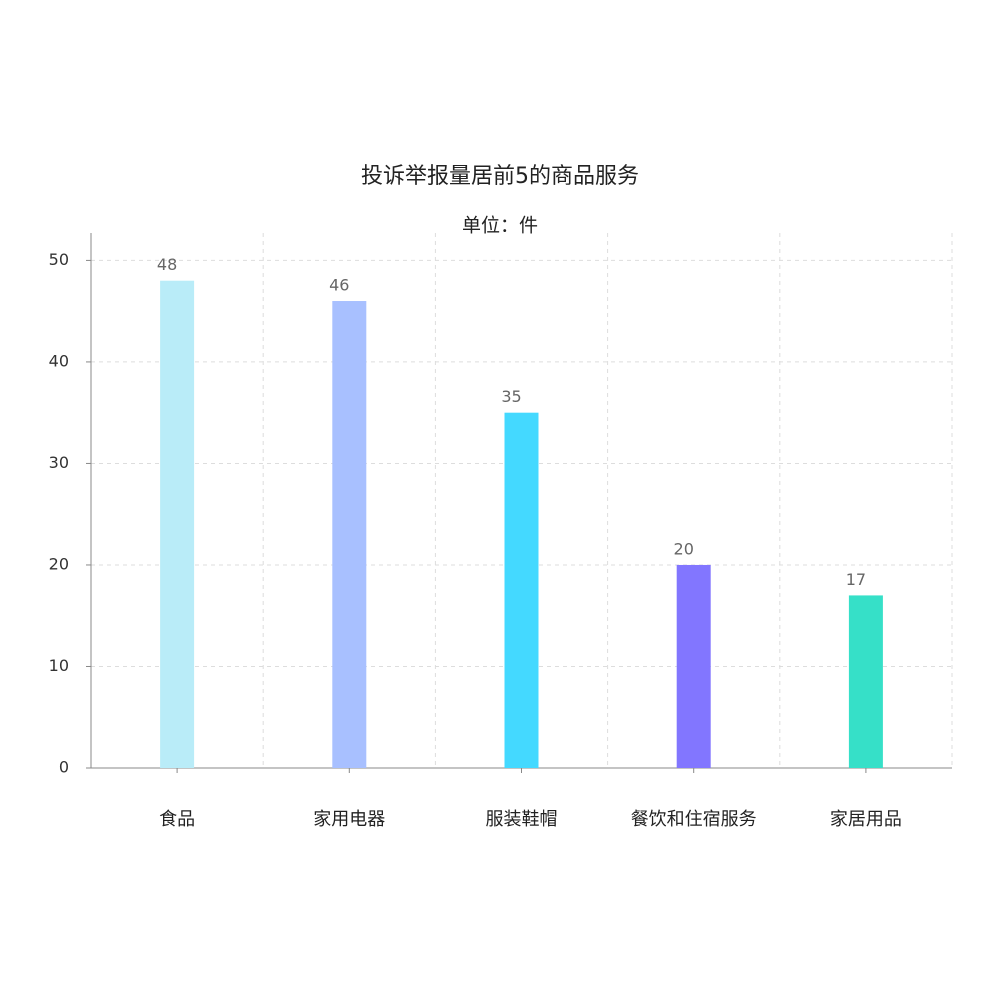 The height and width of the screenshot is (1000, 1000). I want to click on y-tick-label: 10, so click(59, 665).